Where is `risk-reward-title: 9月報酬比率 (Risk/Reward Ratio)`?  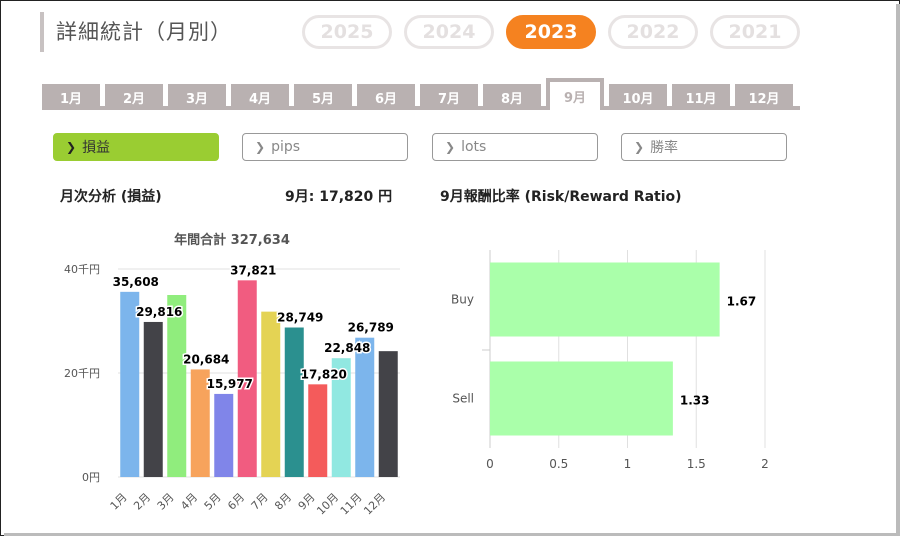 risk-reward-title: 9月報酬比率 (Risk/Reward Ratio) is located at coordinates (561, 197).